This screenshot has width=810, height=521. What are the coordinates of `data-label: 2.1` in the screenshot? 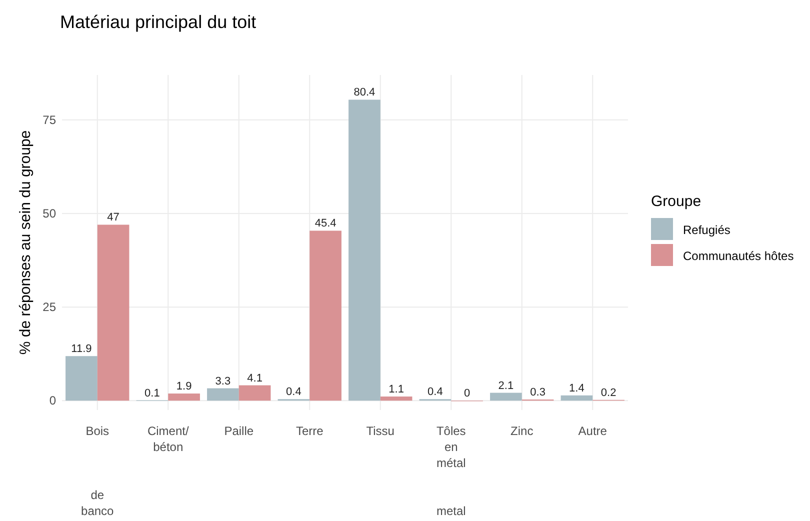 It's located at (506, 386).